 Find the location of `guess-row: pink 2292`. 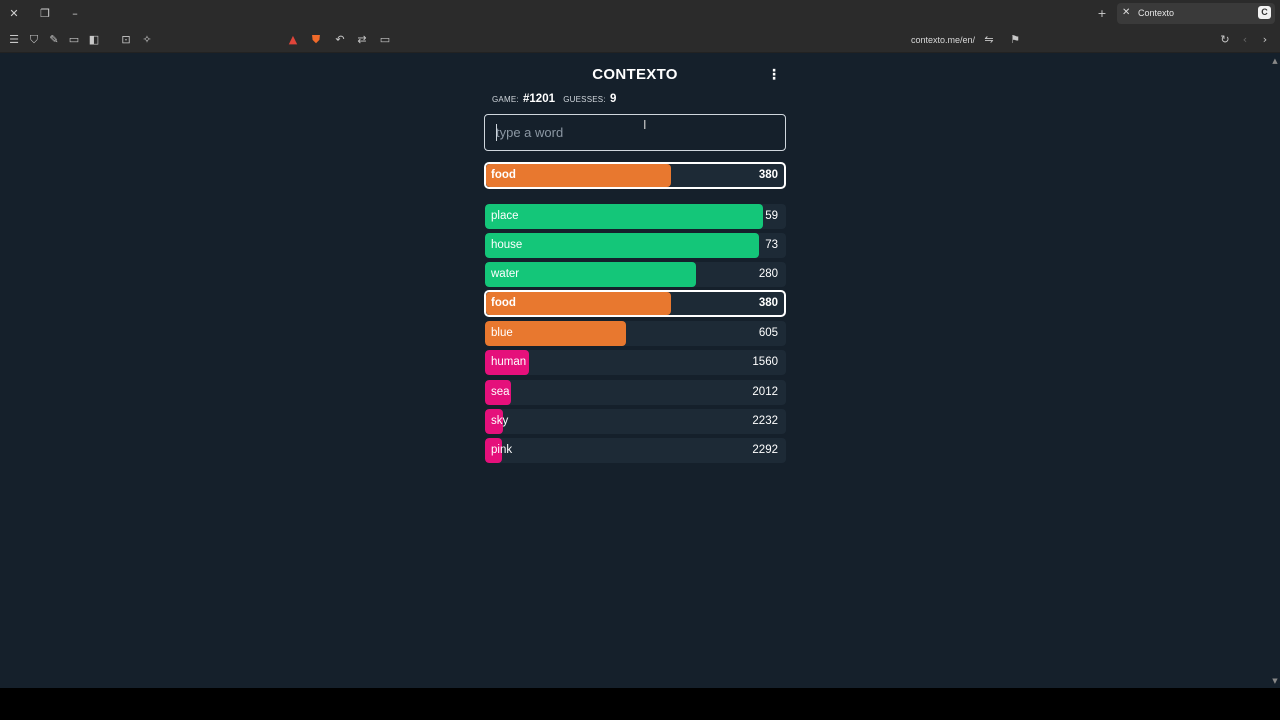

guess-row: pink 2292 is located at coordinates (635, 450).